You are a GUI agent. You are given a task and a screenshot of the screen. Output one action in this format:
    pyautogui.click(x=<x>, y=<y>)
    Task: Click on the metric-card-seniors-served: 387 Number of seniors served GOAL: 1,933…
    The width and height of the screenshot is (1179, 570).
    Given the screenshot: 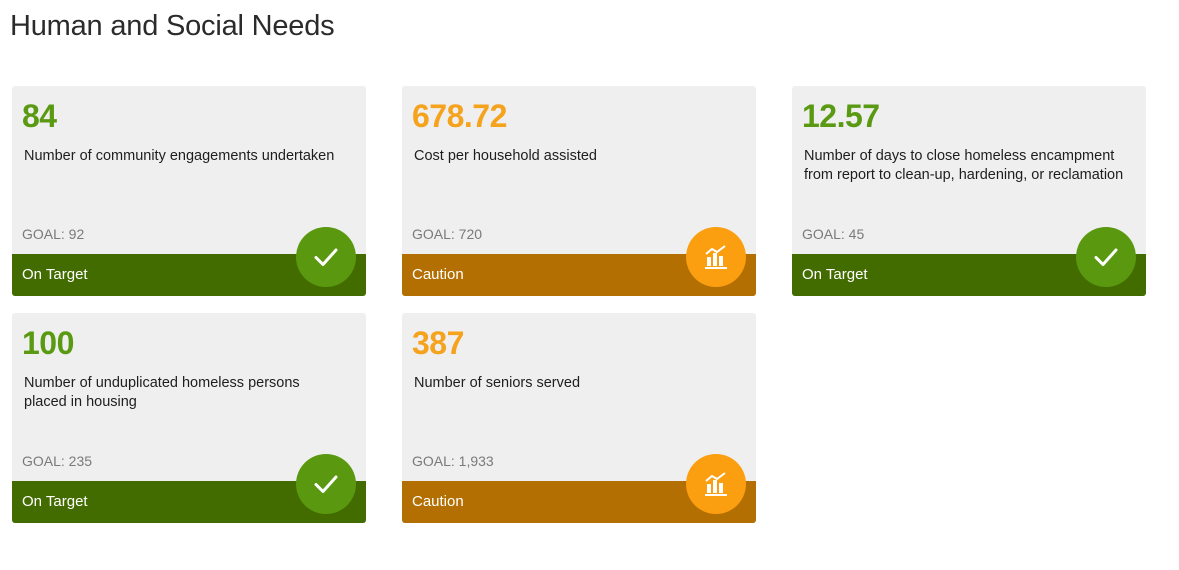 What is the action you would take?
    pyautogui.click(x=579, y=418)
    